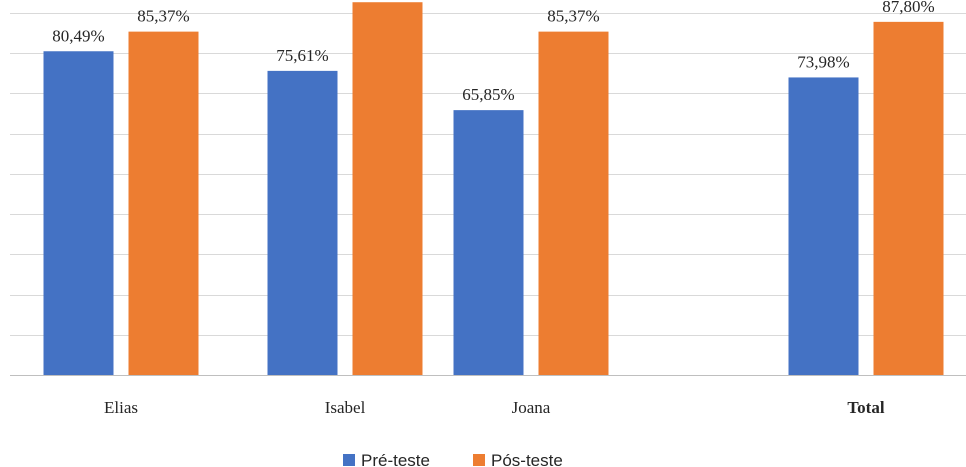 This screenshot has width=966, height=467. I want to click on bar-elias-pre-teste, so click(78, 213).